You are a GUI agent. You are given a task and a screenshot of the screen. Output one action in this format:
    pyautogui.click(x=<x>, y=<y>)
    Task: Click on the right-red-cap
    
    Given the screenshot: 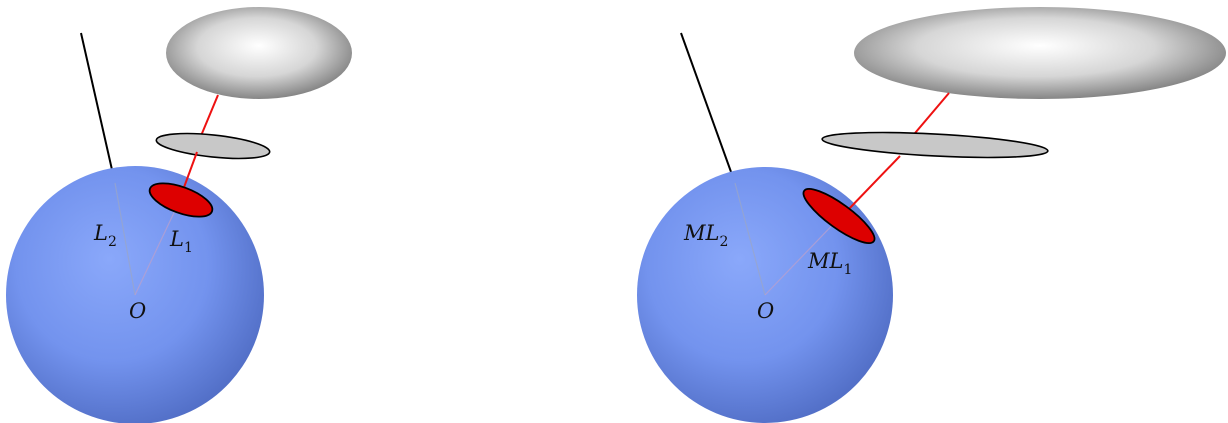 What is the action you would take?
    pyautogui.click(x=839, y=216)
    